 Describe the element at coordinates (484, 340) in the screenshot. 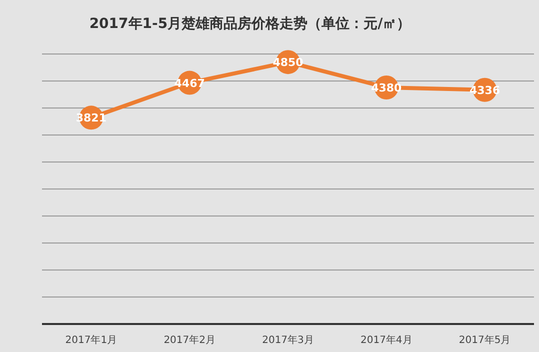

I see `x-tick-label: 2017年5月` at that location.